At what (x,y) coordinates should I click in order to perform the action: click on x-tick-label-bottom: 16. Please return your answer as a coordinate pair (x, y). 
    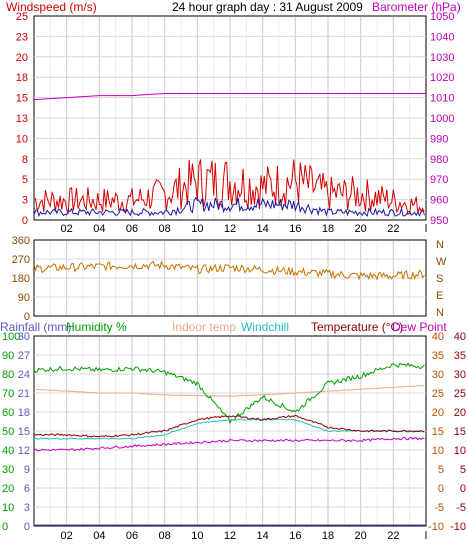
    Looking at the image, I should click on (295, 536).